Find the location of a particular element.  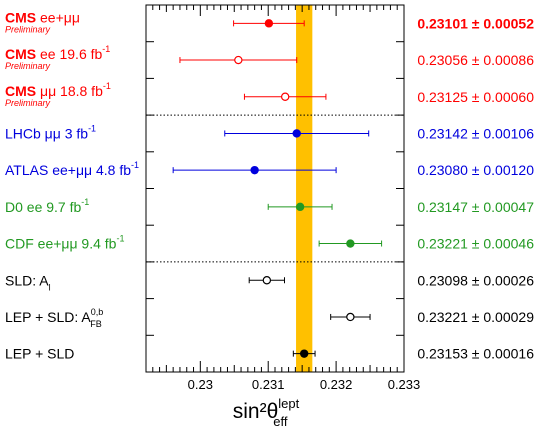

row-label-subscript: l is located at coordinates (50, 287).